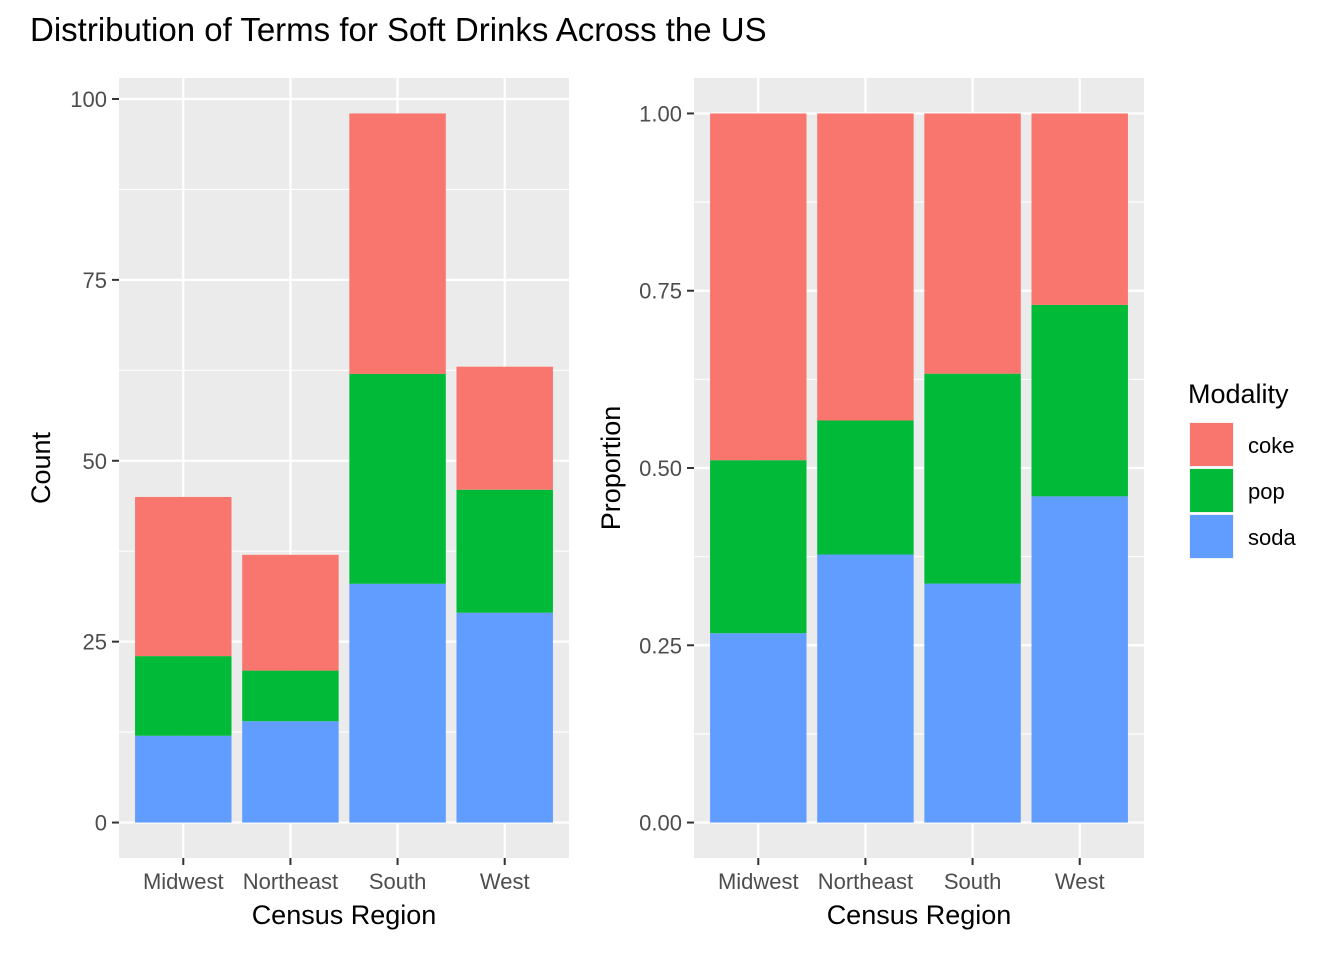 The image size is (1344, 965). Describe the element at coordinates (1211, 490) in the screenshot. I see `legend-swatch-pop` at that location.